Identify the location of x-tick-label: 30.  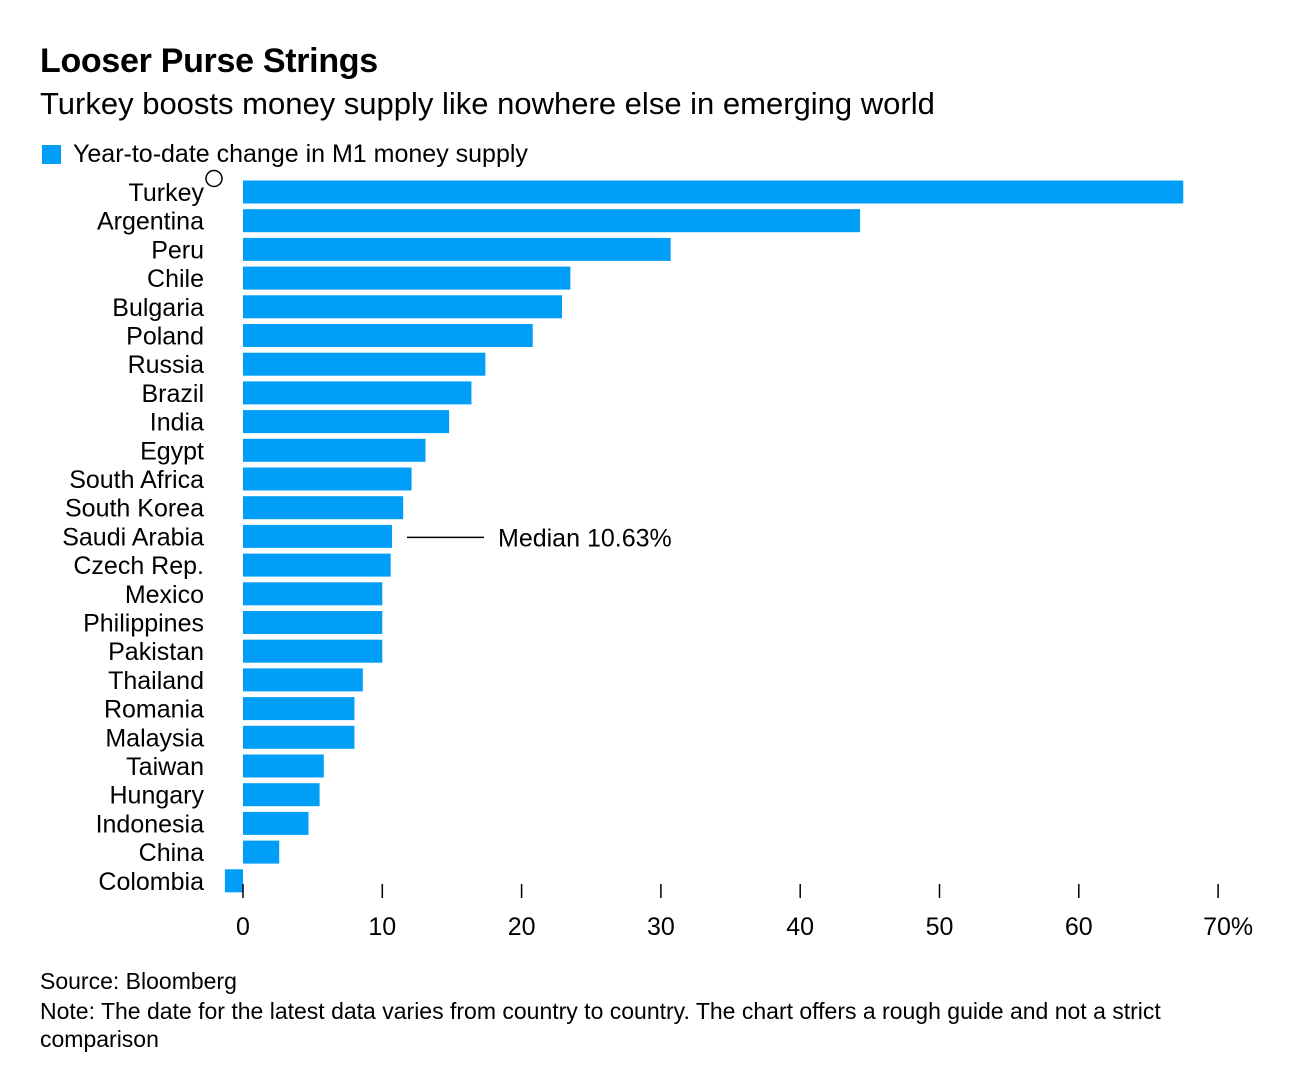
(661, 927).